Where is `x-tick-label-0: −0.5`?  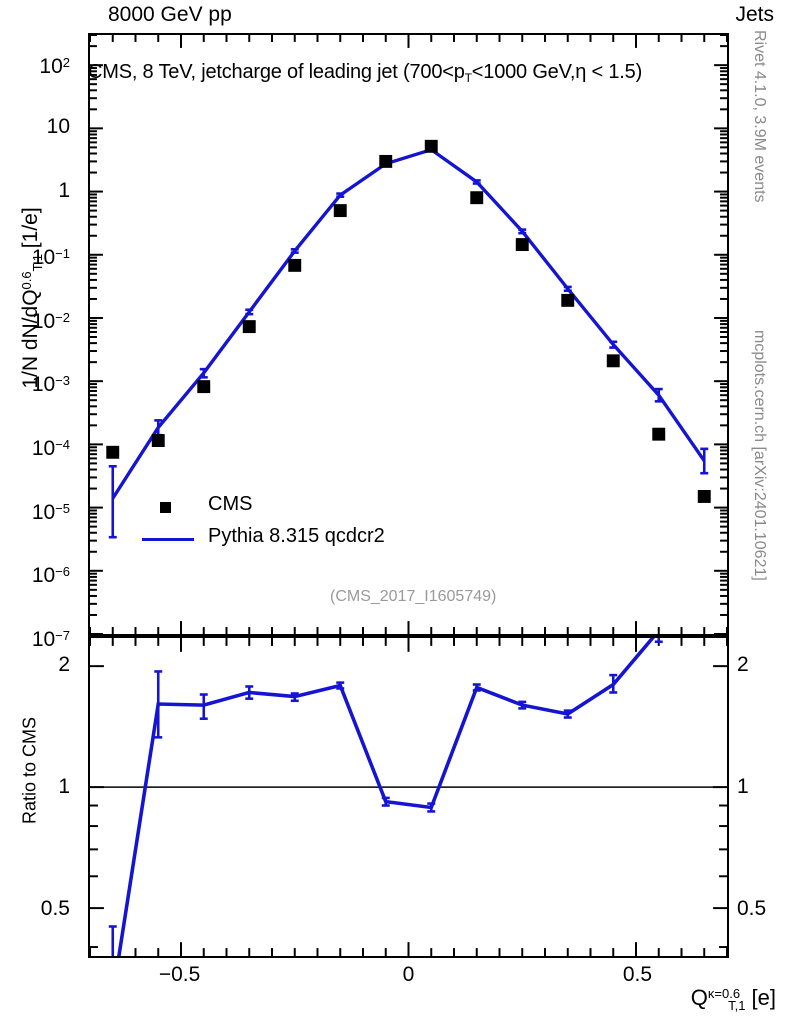
x-tick-label-0: −0.5 is located at coordinates (179, 974).